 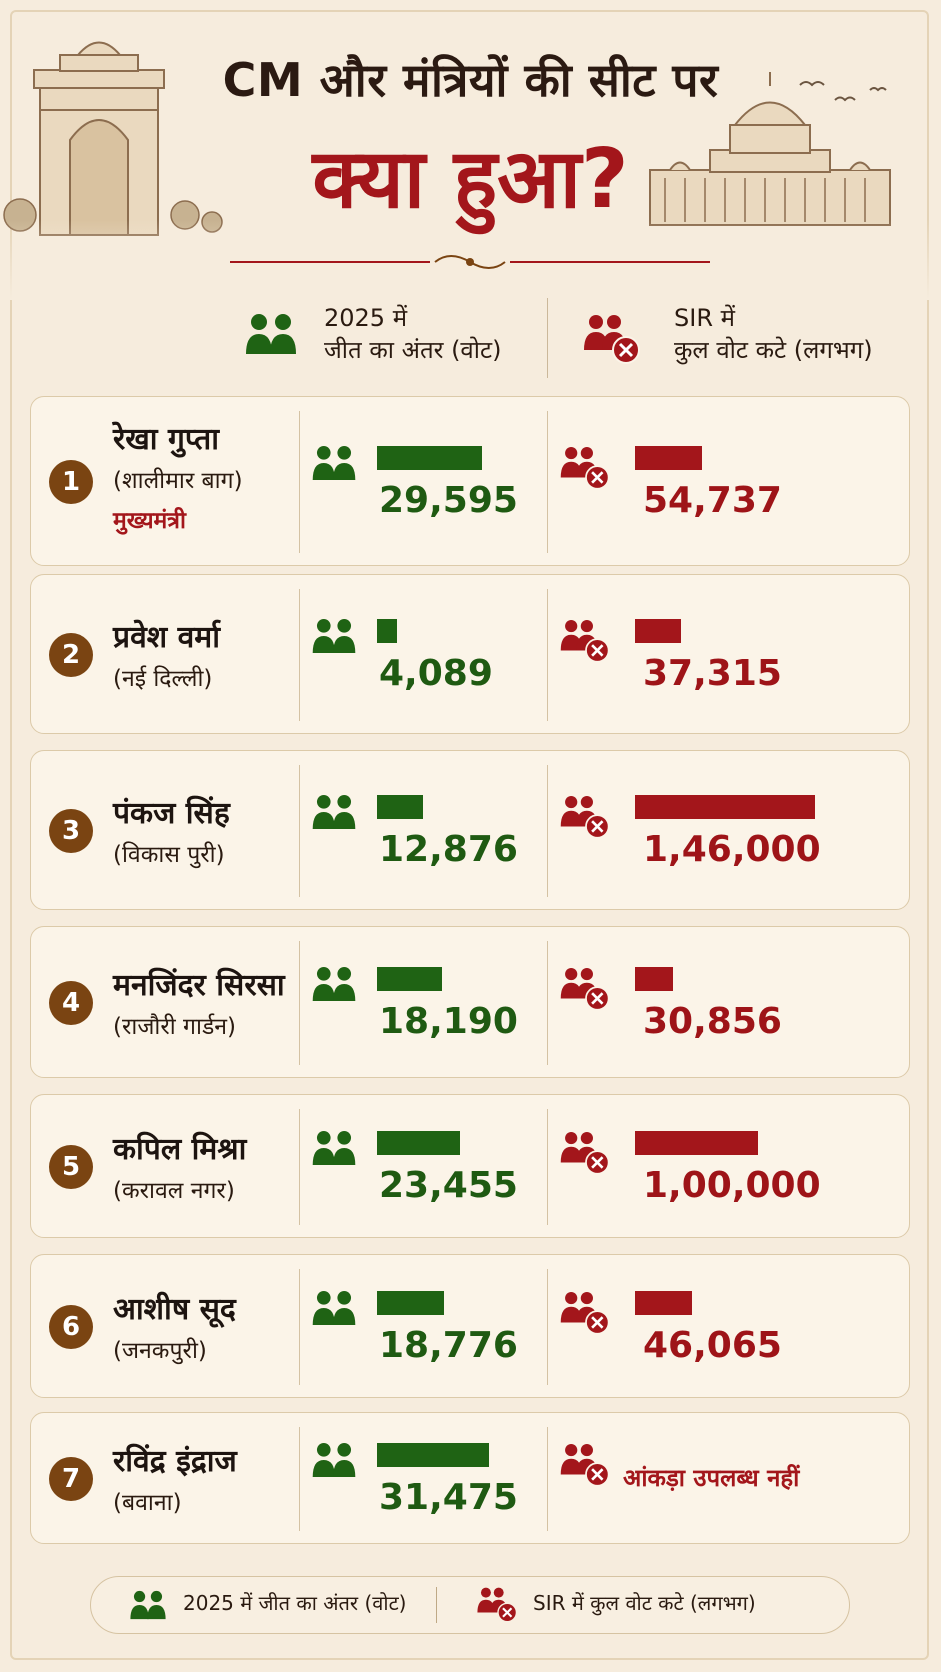 I want to click on cut-value: 37,315, so click(x=712, y=673).